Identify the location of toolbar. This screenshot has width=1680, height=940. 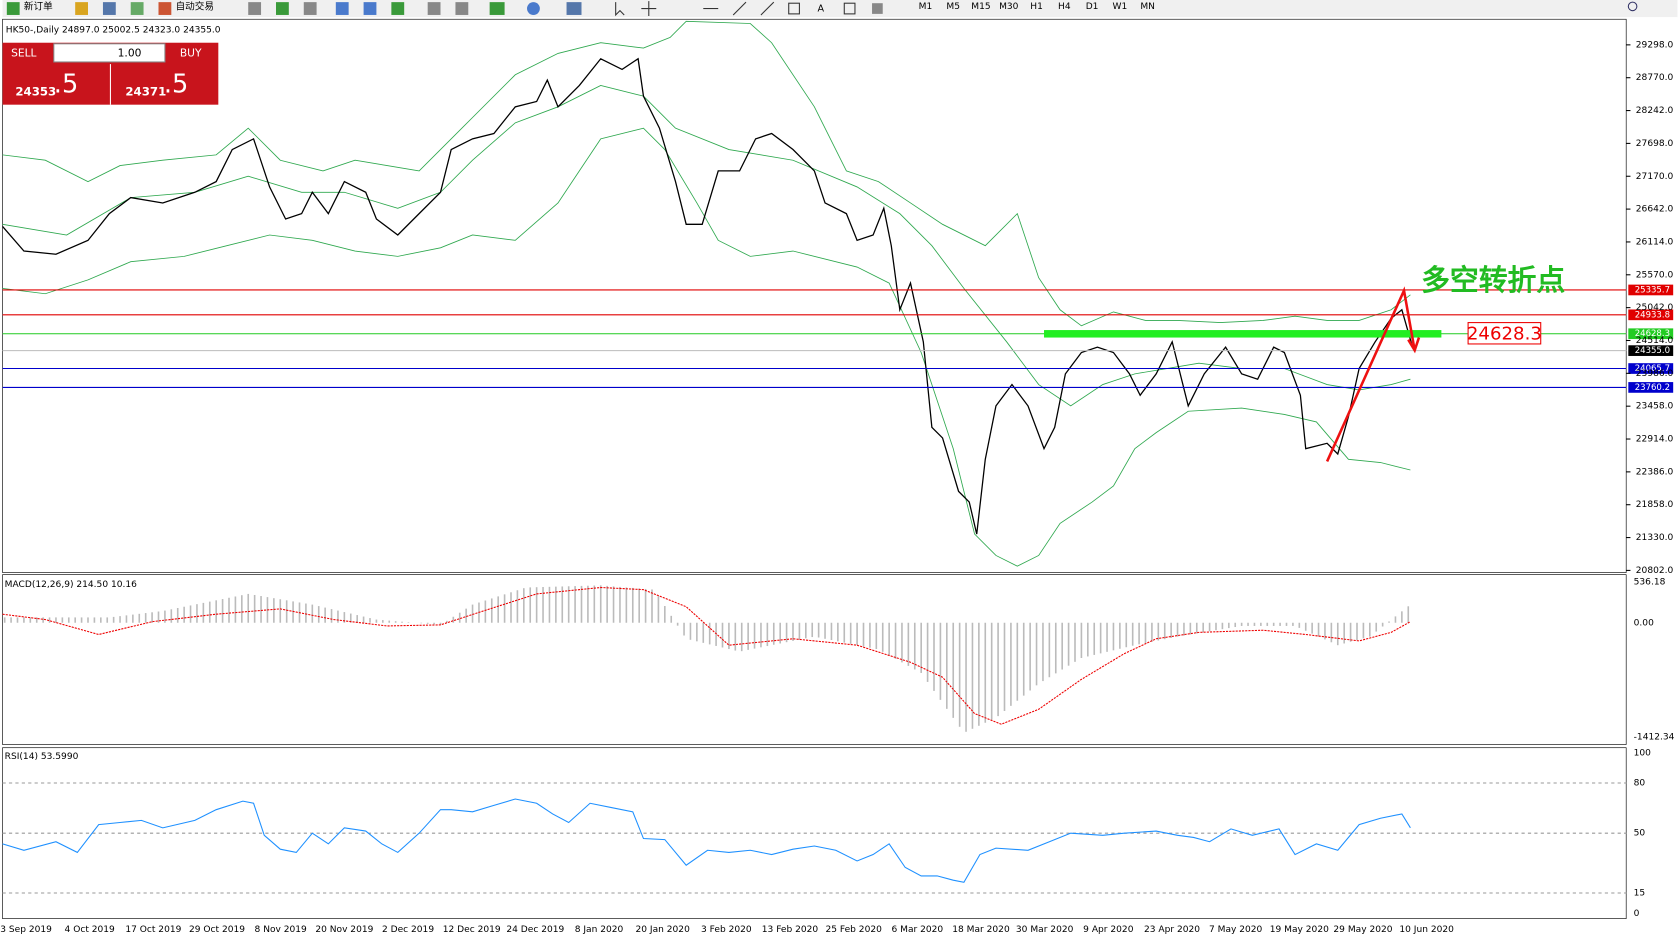
(840, 9).